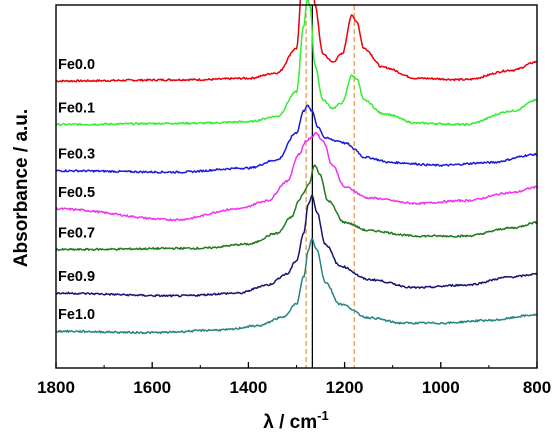 Image resolution: width=556 pixels, height=439 pixels. What do you see at coordinates (76, 155) in the screenshot?
I see `series-label-fe0-3: Fe0.3` at bounding box center [76, 155].